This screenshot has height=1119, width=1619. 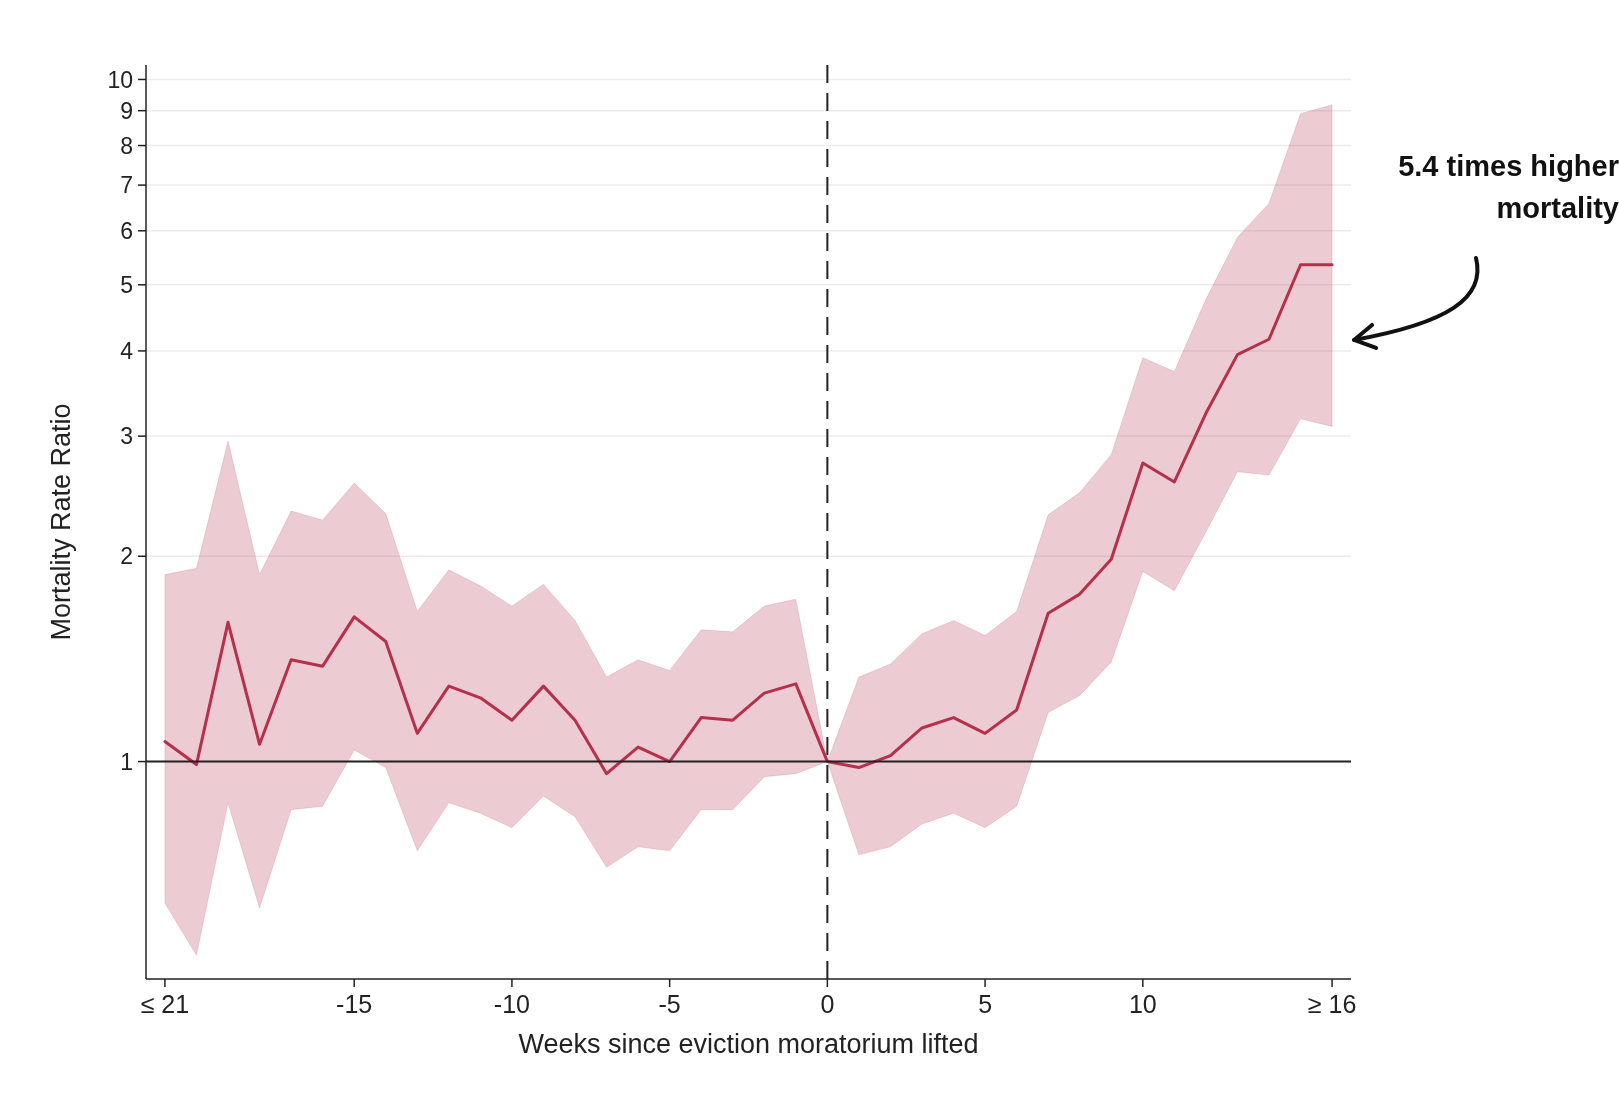 I want to click on y-tick-label: 2, so click(x=126, y=556).